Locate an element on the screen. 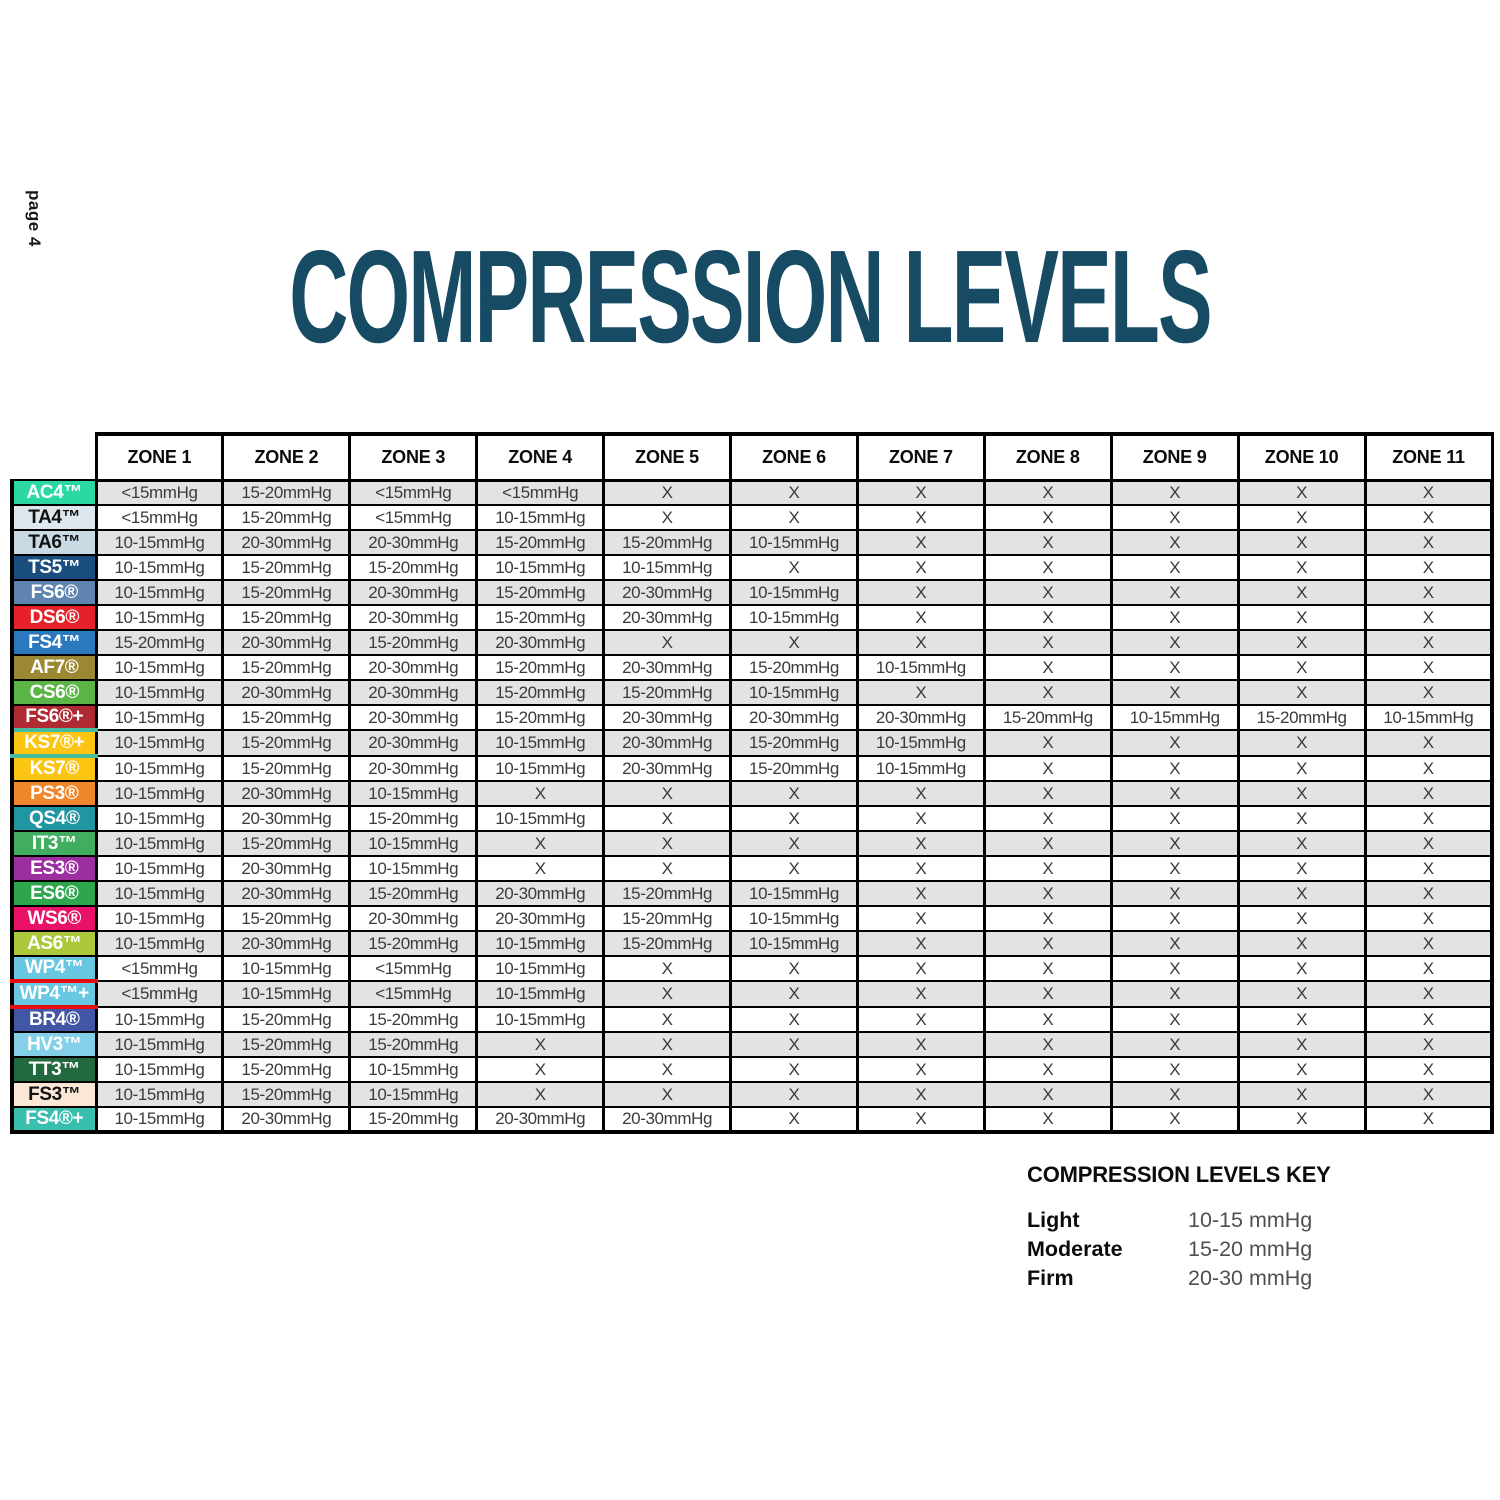 Image resolution: width=1500 pixels, height=1500 pixels. cell-fs6-plus-zone-8: 15-20mmHg is located at coordinates (1047, 717).